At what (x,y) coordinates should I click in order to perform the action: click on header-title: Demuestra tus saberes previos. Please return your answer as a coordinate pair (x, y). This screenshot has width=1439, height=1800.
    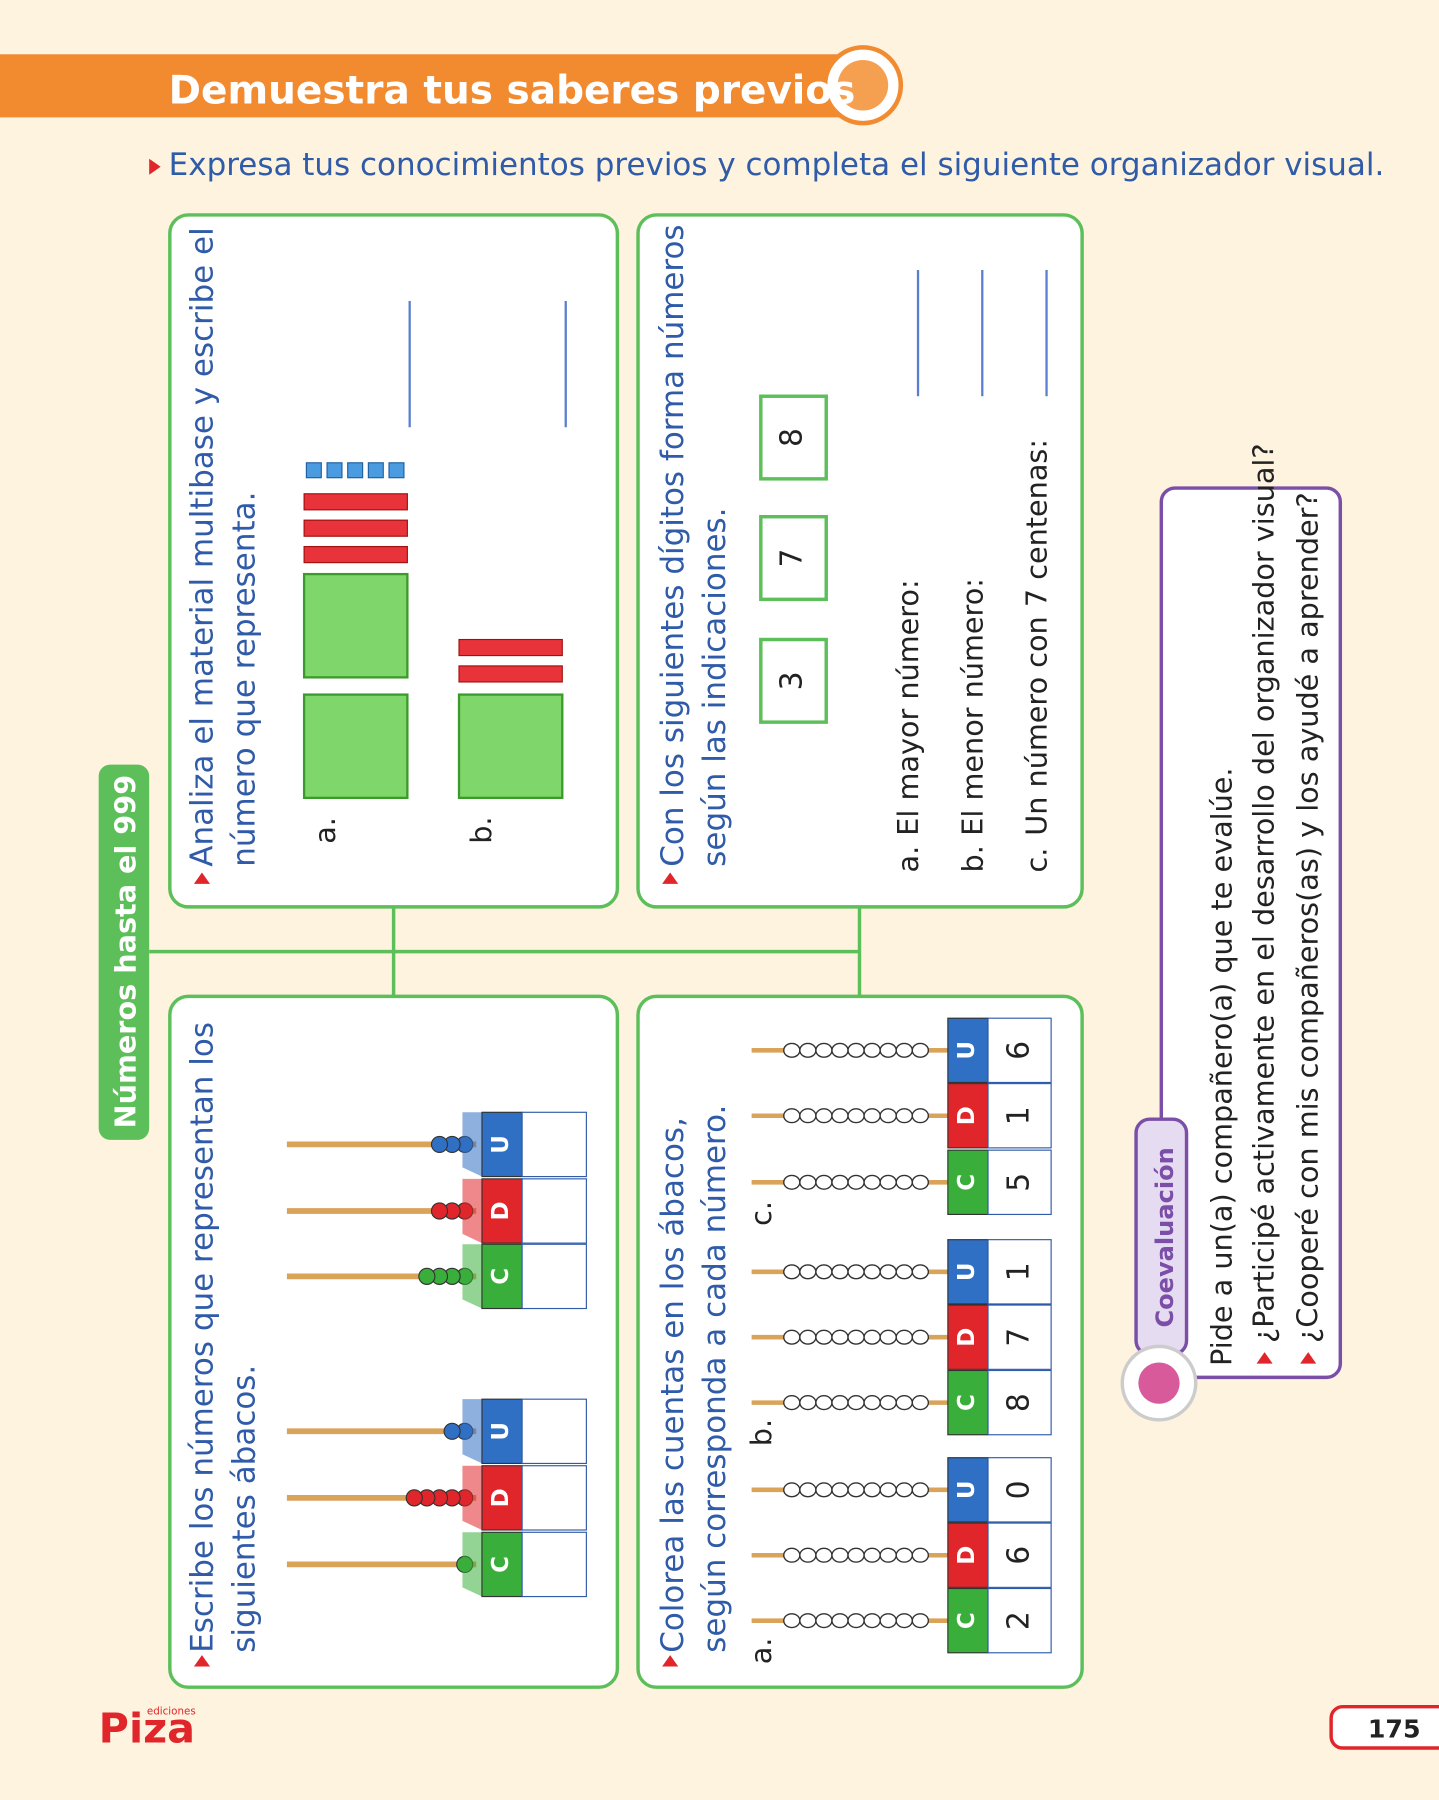
    Looking at the image, I should click on (512, 91).